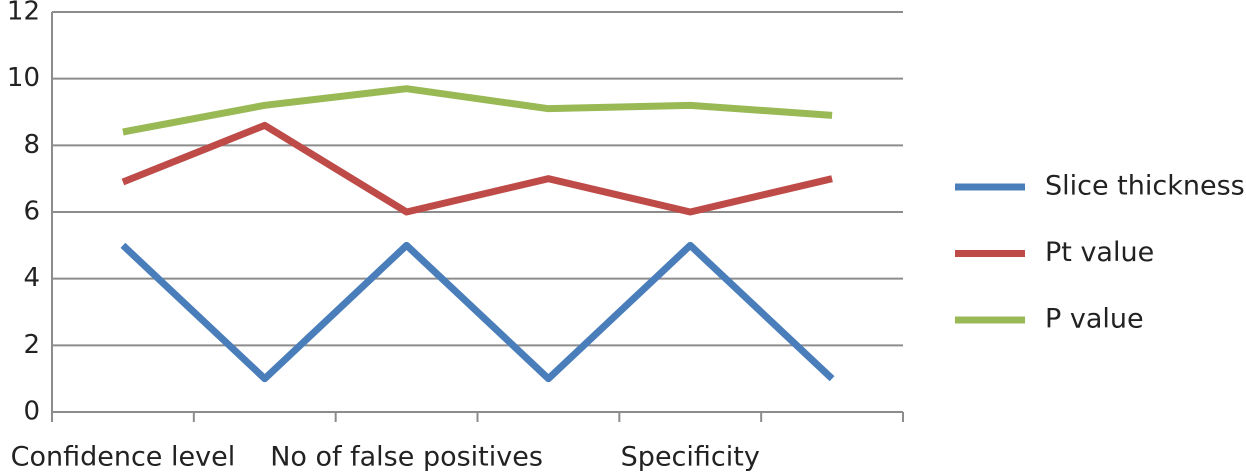 This screenshot has width=1246, height=473. I want to click on legend-label: Pt value, so click(1099, 252).